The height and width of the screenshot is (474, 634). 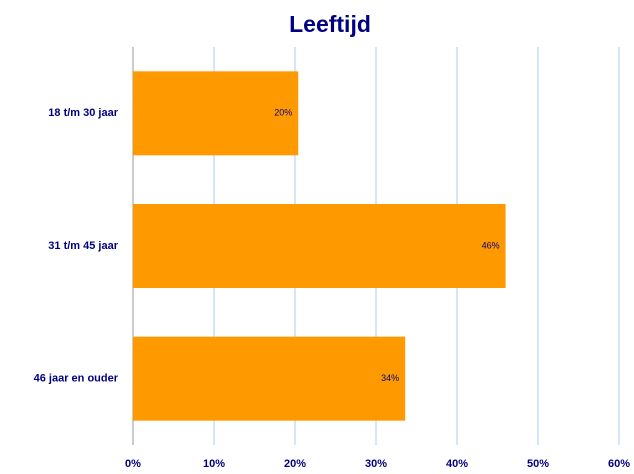 I want to click on value-label: 34%, so click(x=390, y=378).